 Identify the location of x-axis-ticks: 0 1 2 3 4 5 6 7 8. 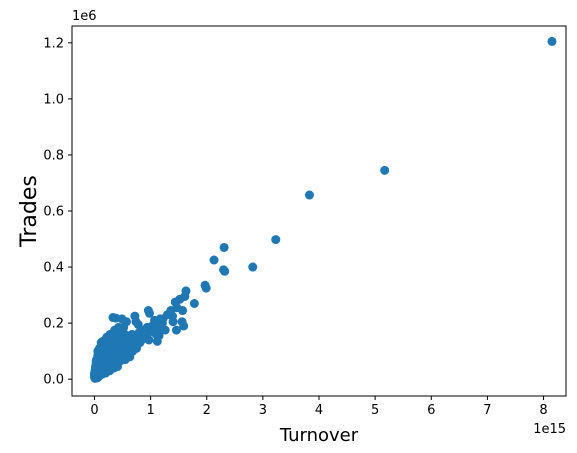
(319, 407).